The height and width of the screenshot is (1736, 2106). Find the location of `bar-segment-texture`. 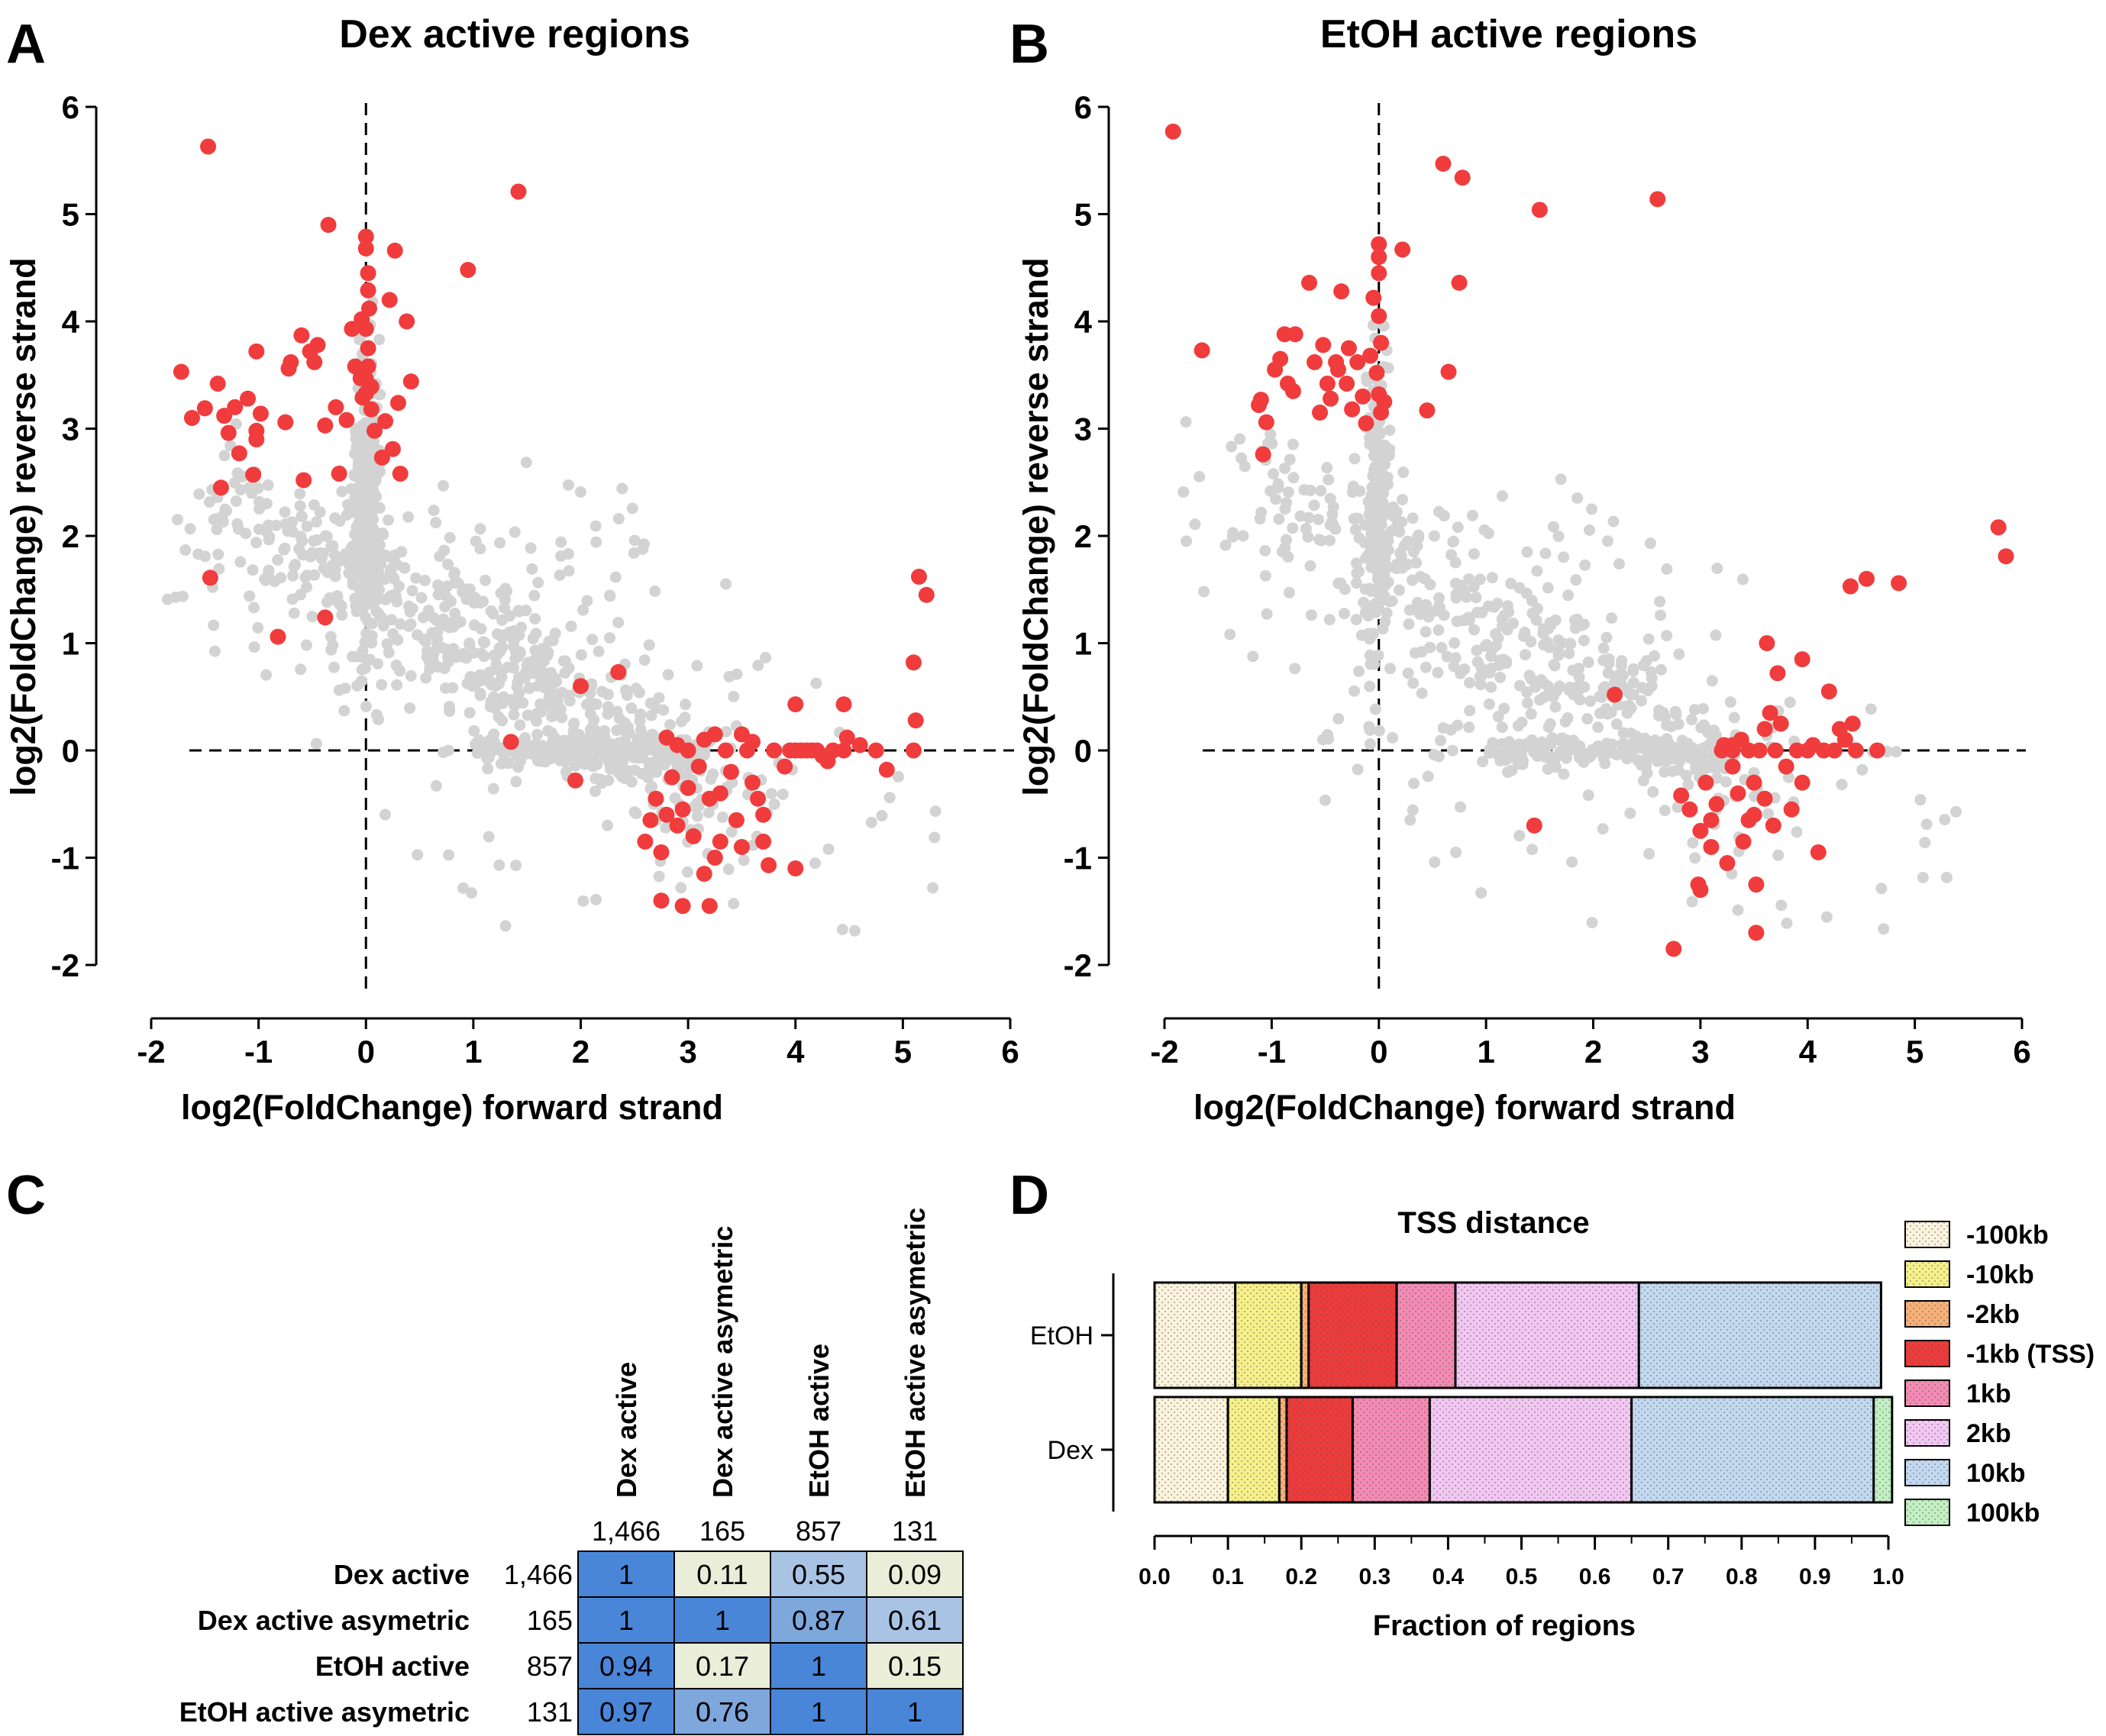

bar-segment-texture is located at coordinates (1283, 1449).